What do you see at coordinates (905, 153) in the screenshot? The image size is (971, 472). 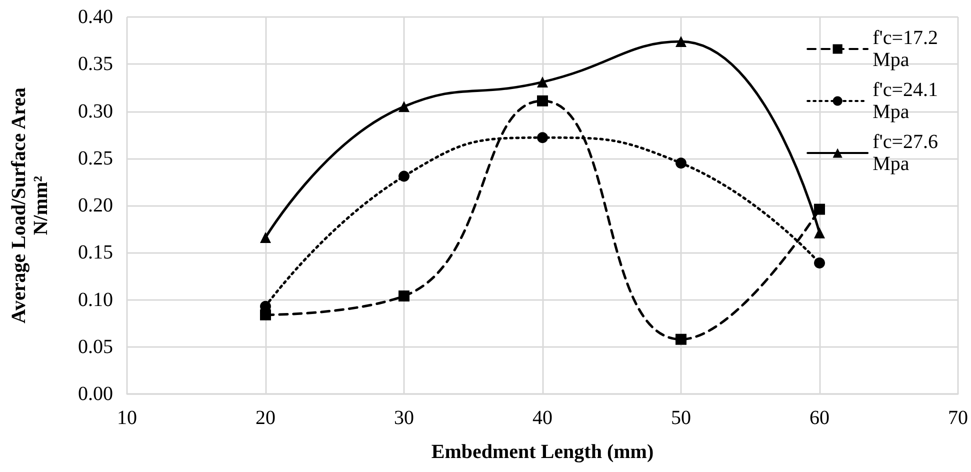 I see `legend-label: f'c=27.6 Mpa` at bounding box center [905, 153].